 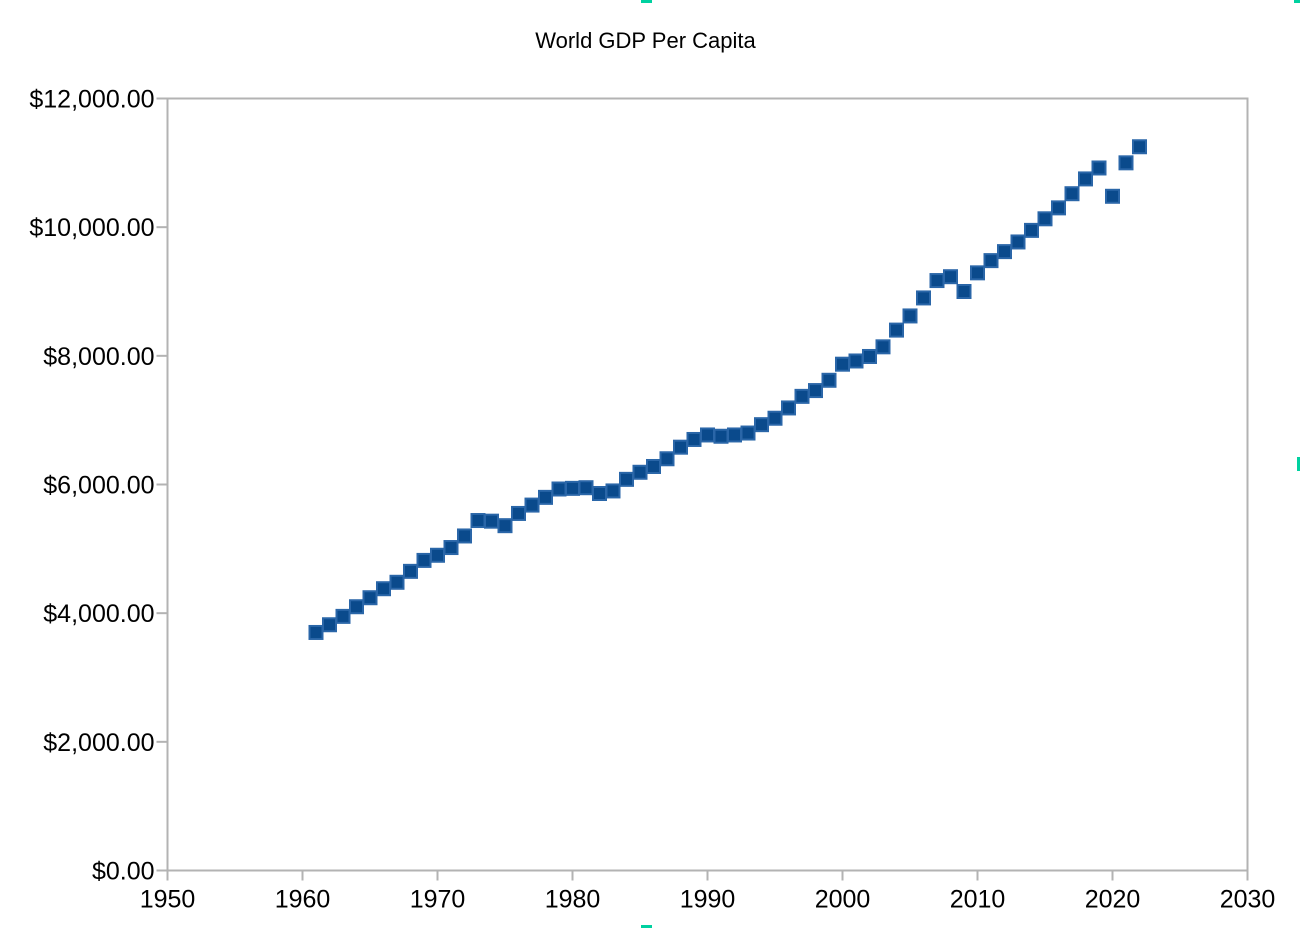 What do you see at coordinates (98, 614) in the screenshot?
I see `y-tick-label: $4,000.00` at bounding box center [98, 614].